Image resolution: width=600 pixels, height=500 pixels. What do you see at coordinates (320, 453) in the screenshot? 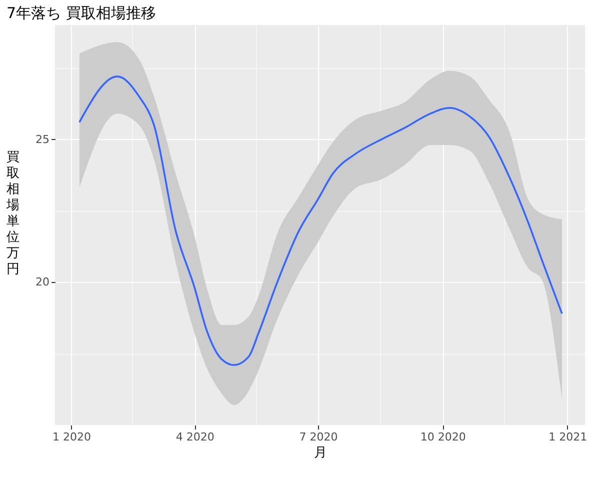
I see `x-axis-title: 月` at bounding box center [320, 453].